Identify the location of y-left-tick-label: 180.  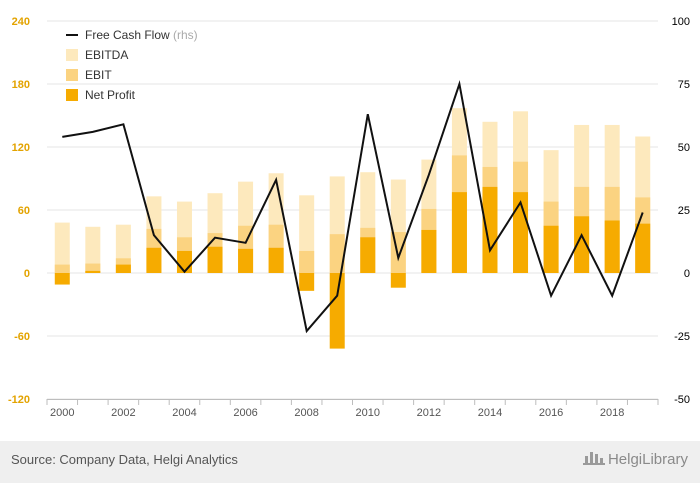
(21, 85).